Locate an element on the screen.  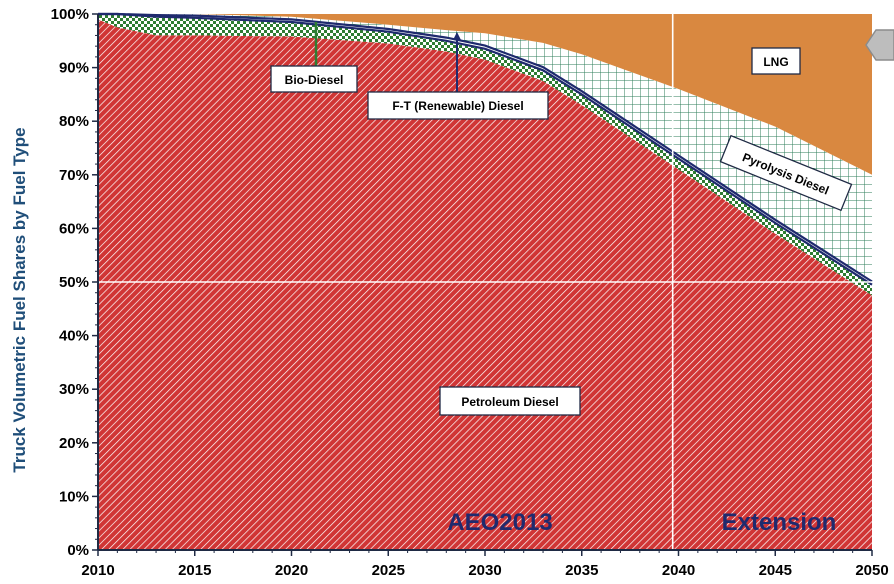
x-tick-label: 2045 is located at coordinates (775, 570).